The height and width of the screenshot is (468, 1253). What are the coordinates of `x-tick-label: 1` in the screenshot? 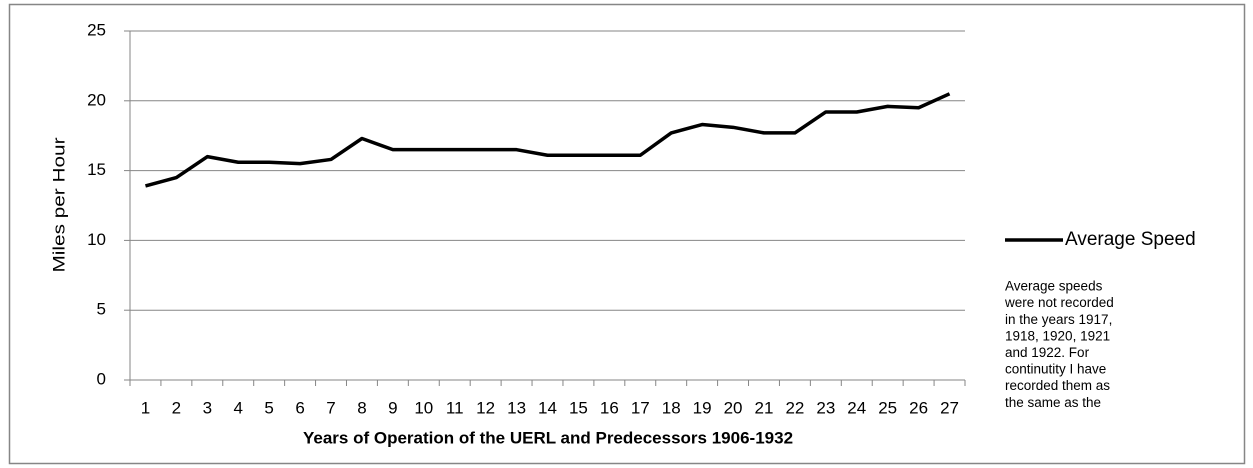 It's located at (145, 407).